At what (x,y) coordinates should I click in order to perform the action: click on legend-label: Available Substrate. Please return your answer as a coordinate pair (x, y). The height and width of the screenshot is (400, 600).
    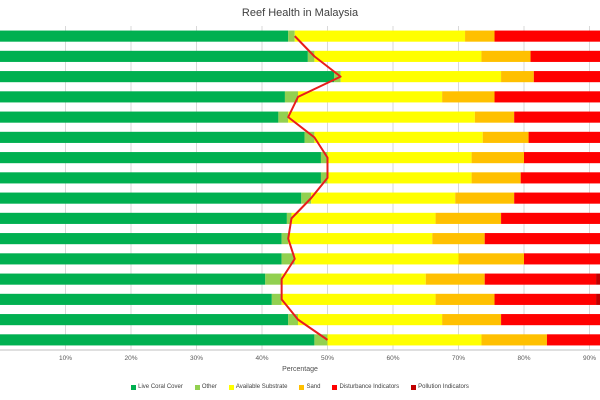
    Looking at the image, I should click on (261, 387).